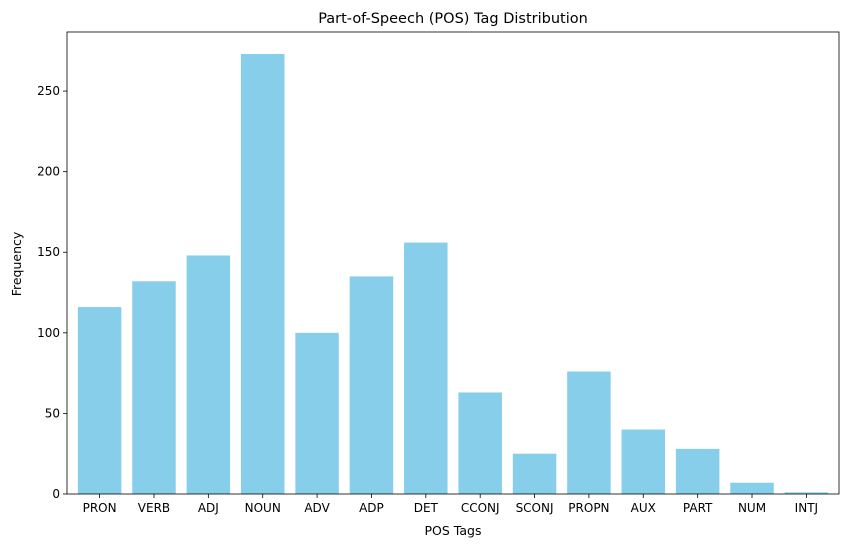 The image size is (850, 547). I want to click on bar-adp, so click(371, 385).